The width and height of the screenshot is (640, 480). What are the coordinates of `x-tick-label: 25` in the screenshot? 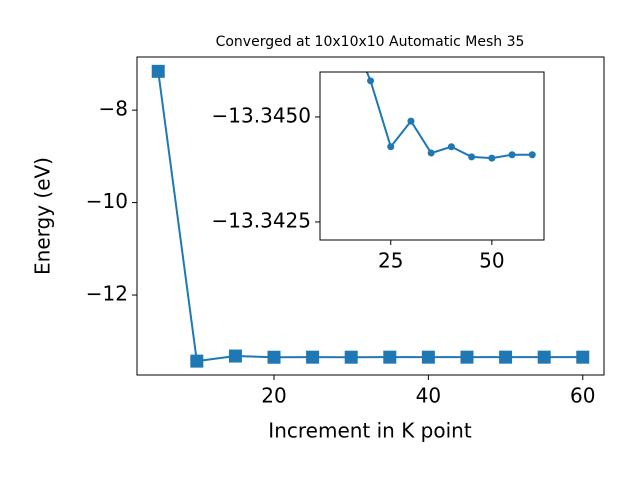 It's located at (390, 261).